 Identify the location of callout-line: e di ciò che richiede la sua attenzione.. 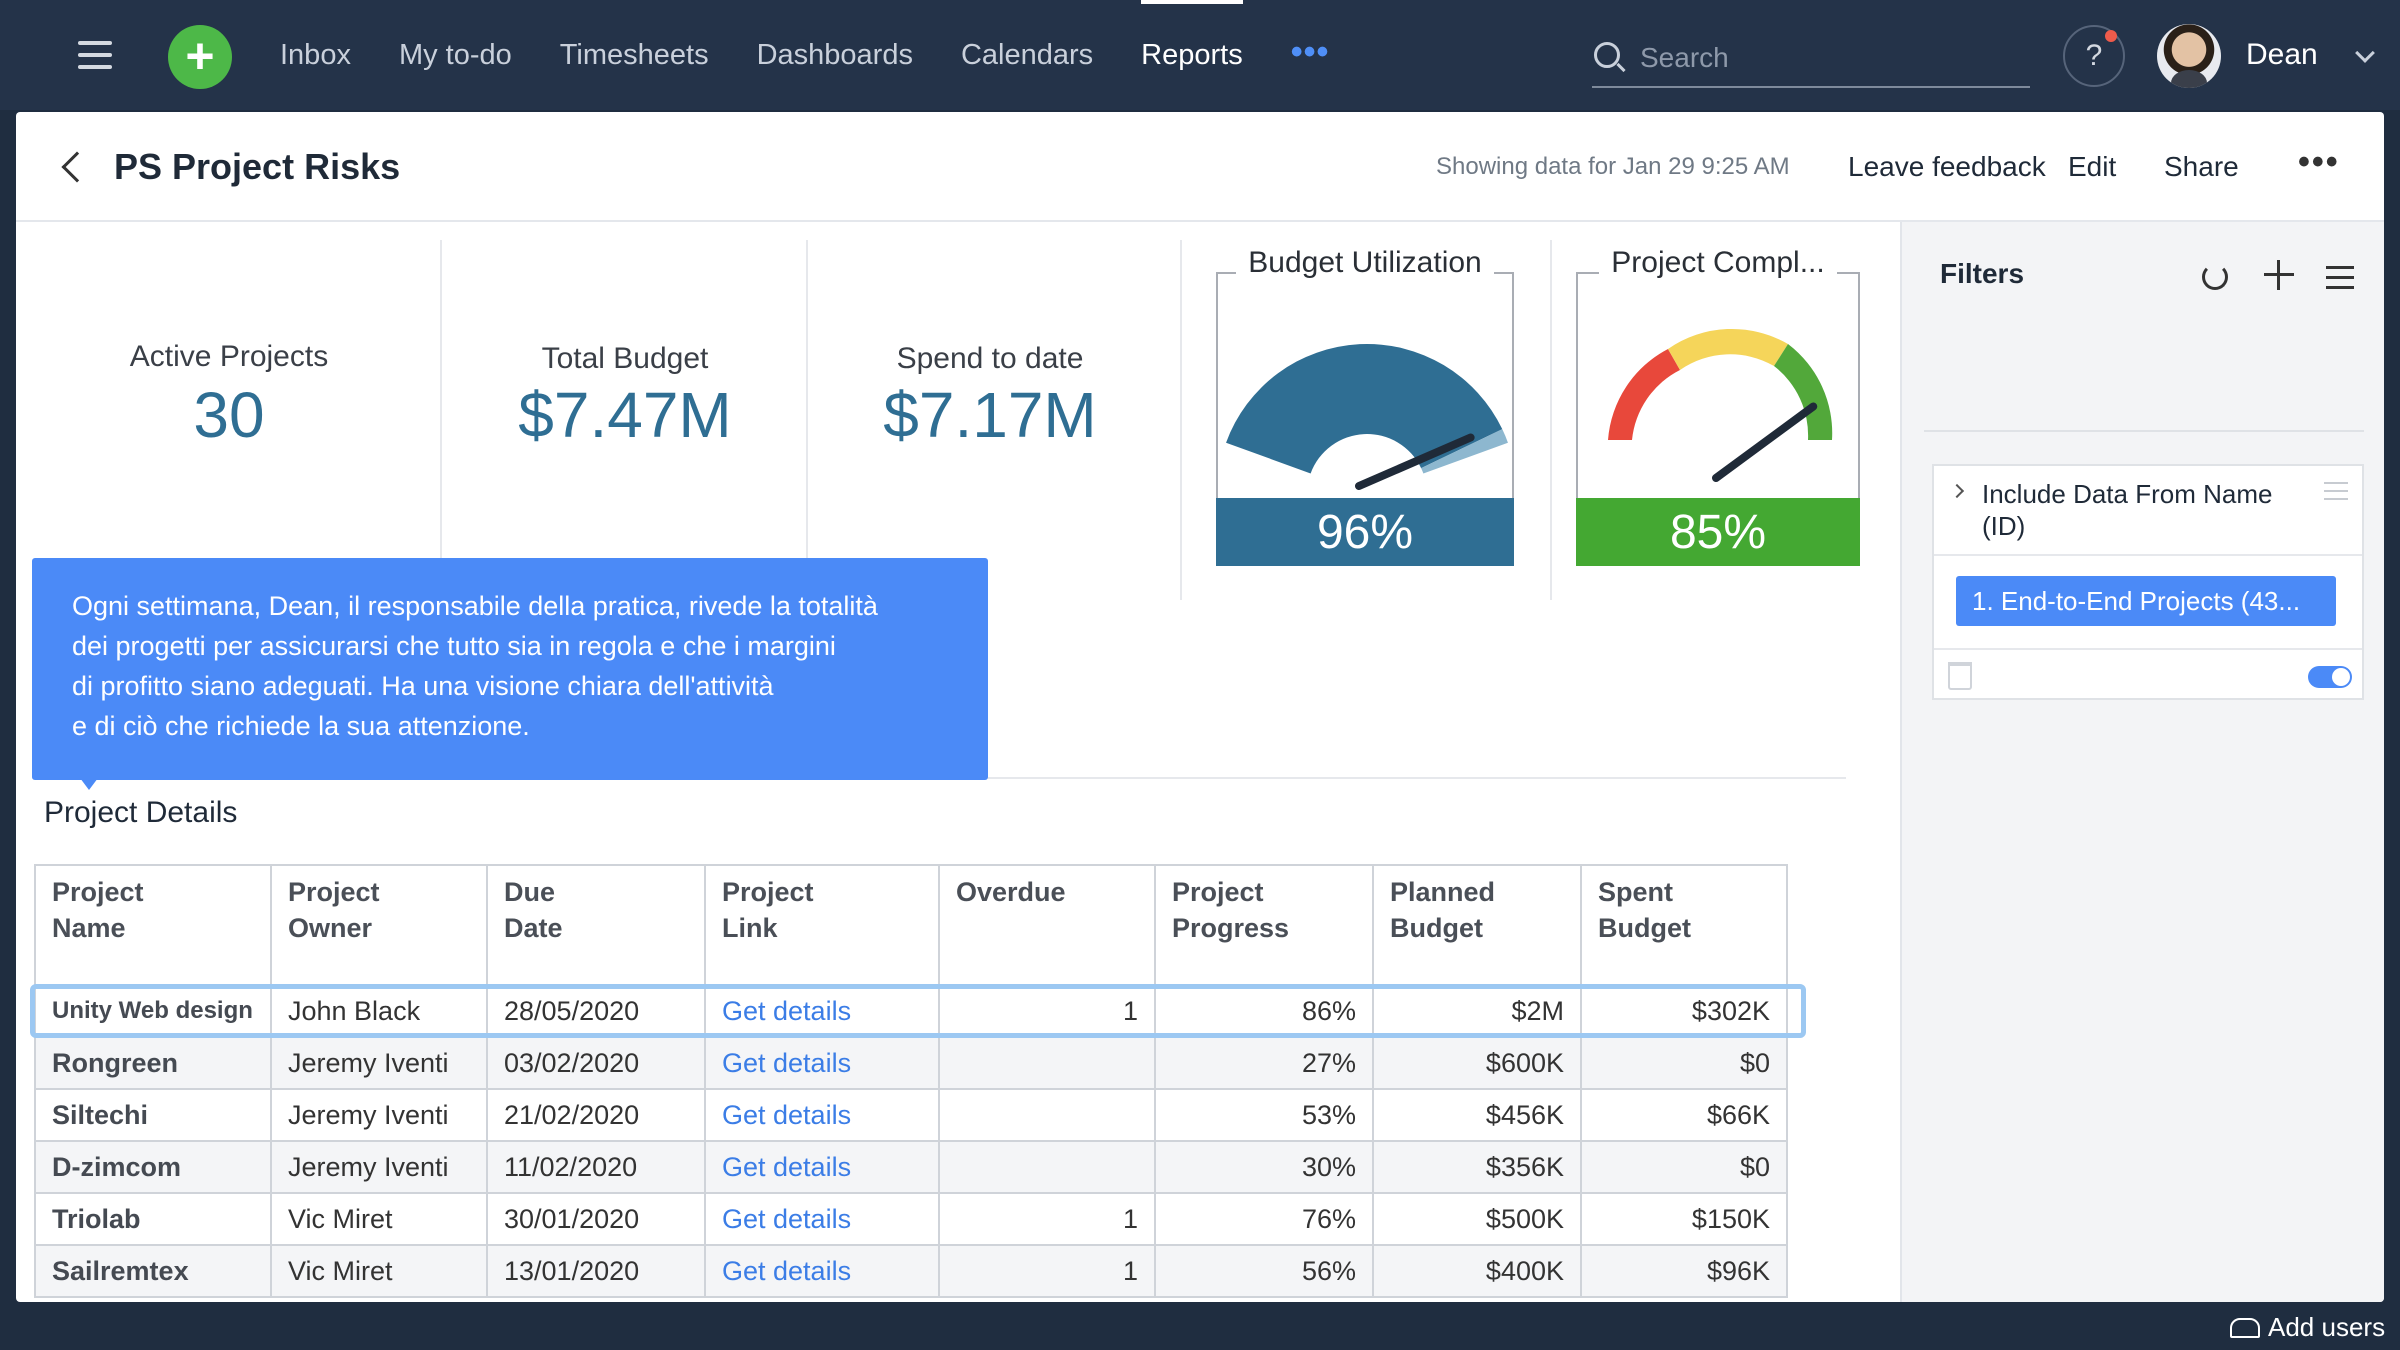
(301, 726).